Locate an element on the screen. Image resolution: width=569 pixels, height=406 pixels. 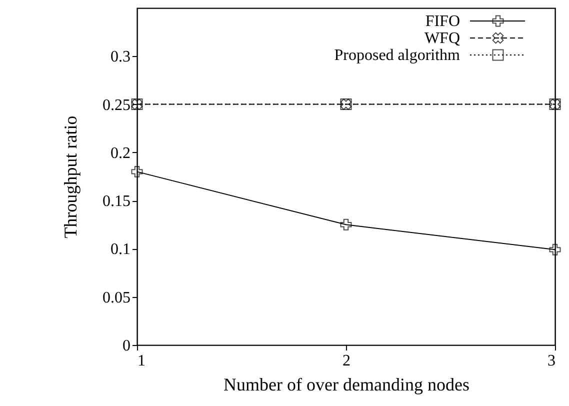
y-tick-label: 0.05 is located at coordinates (116, 297).